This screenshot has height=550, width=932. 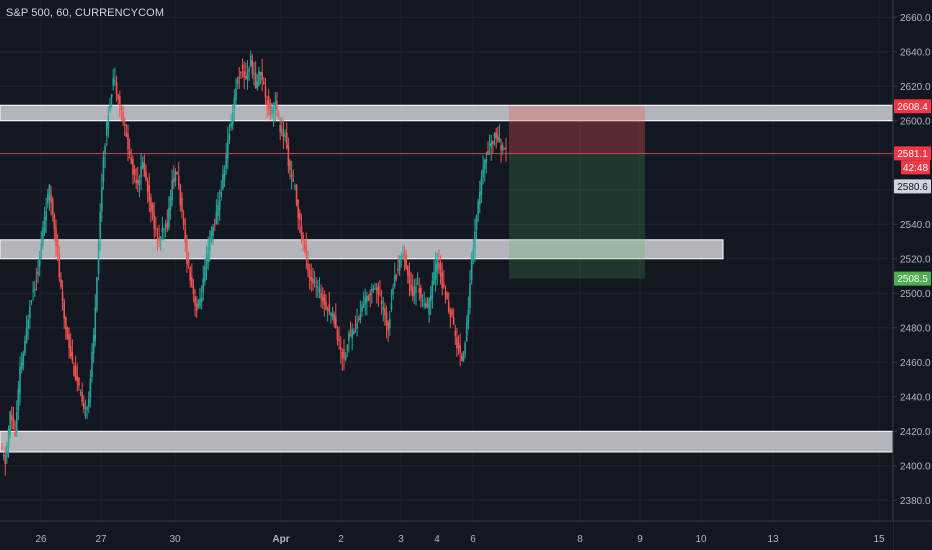 I want to click on sr-zone, so click(x=447, y=113).